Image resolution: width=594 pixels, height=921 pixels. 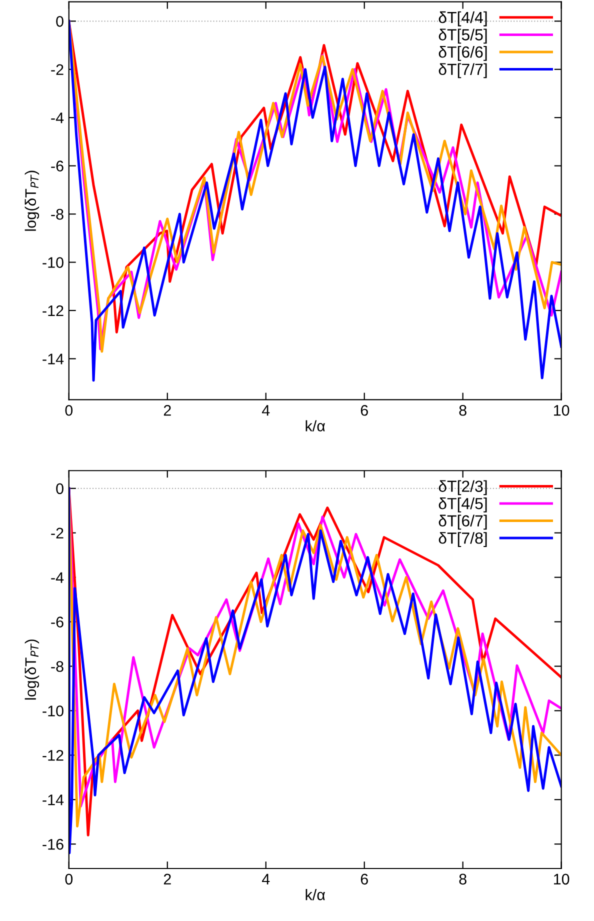 I want to click on legend-label: δT[5/5], so click(x=462, y=36).